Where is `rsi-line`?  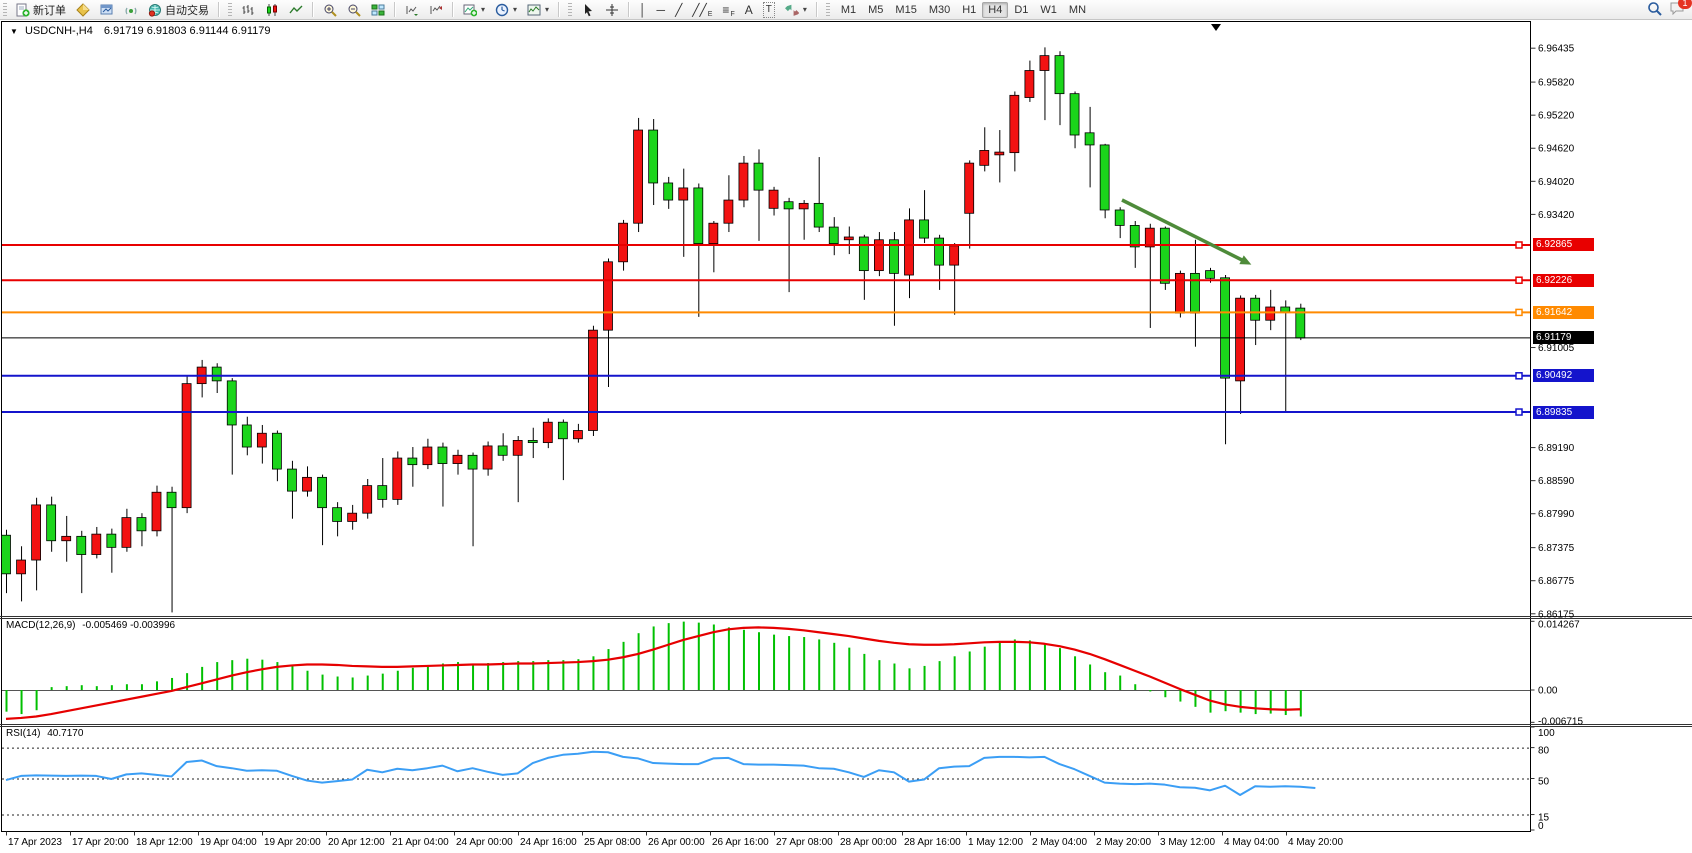 rsi-line is located at coordinates (660, 773).